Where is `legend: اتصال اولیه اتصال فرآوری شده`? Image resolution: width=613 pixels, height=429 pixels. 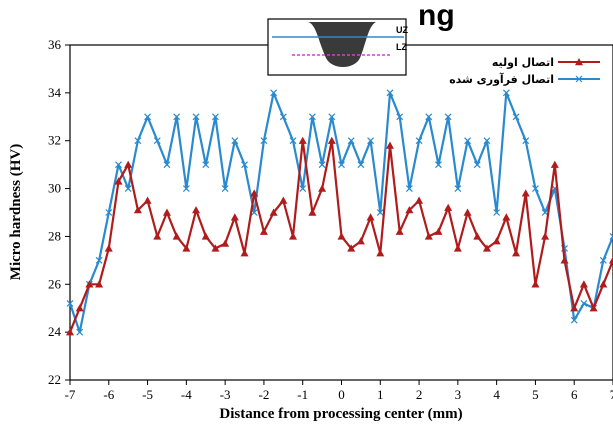 legend: اتصال اولیه اتصال فرآوری شده is located at coordinates (524, 71).